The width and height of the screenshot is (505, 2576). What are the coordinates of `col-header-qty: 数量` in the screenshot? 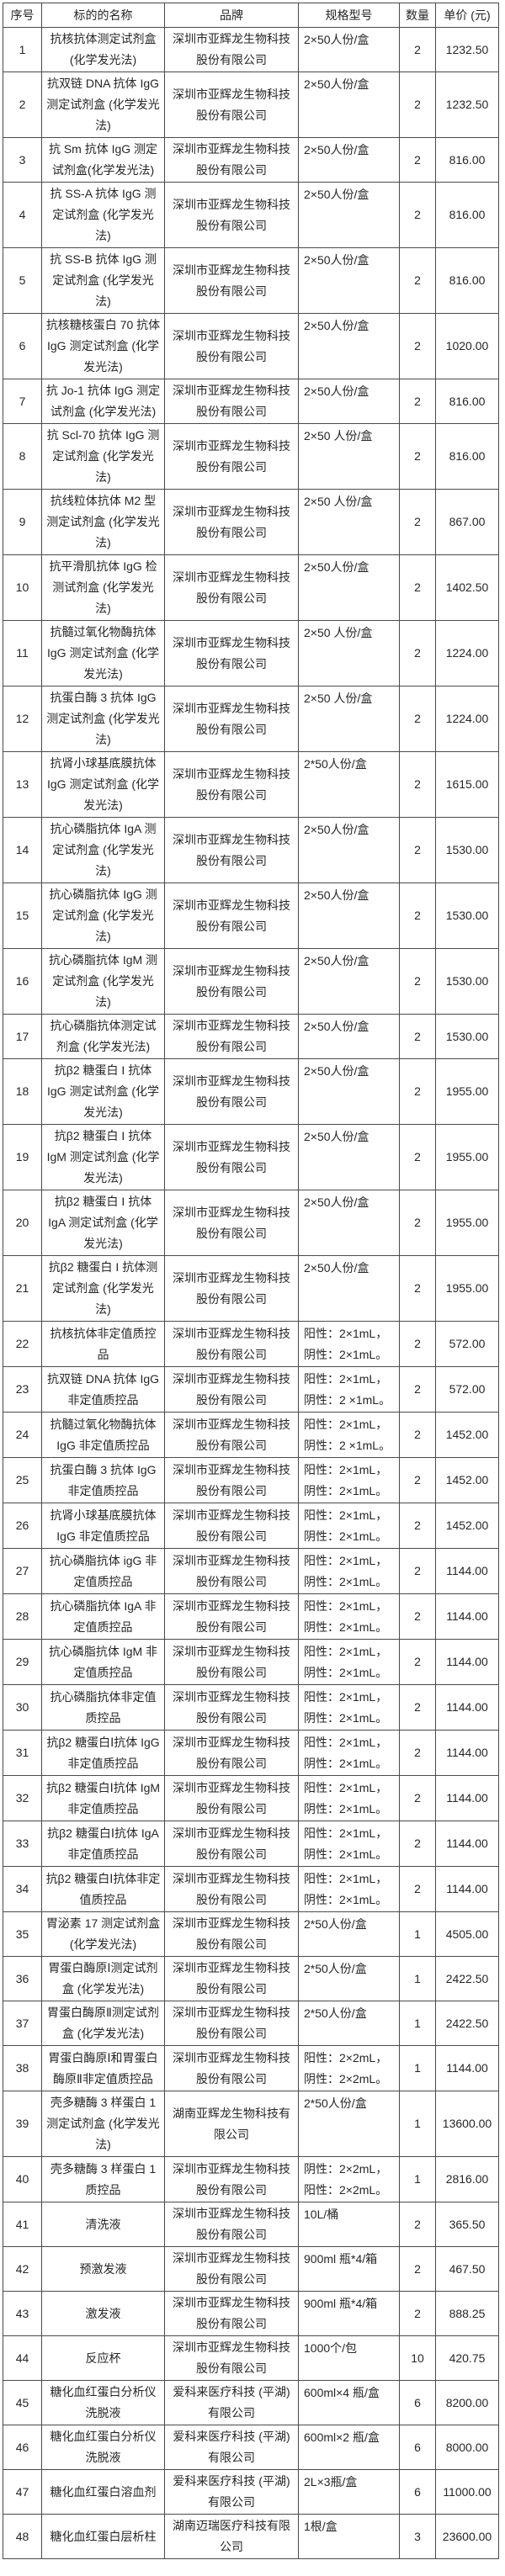 It's located at (417, 15).